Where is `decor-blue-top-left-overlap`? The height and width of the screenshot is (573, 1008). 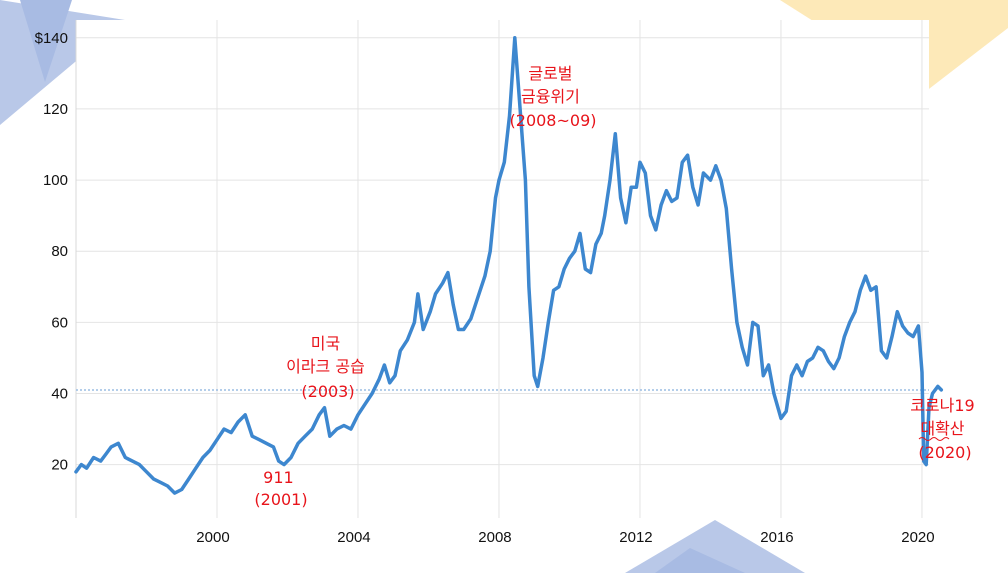
decor-blue-top-left-overlap is located at coordinates (46, 41).